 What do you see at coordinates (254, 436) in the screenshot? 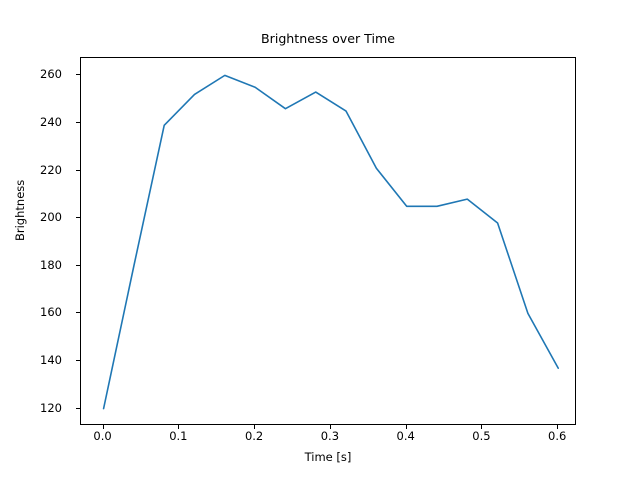
I see `x-tick-label: 0.2` at bounding box center [254, 436].